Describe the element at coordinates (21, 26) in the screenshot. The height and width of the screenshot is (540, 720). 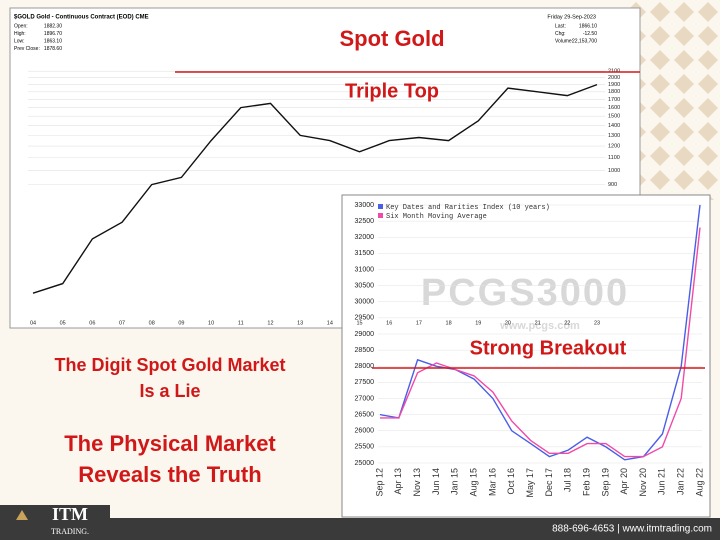
I see `field-label: Open:` at that location.